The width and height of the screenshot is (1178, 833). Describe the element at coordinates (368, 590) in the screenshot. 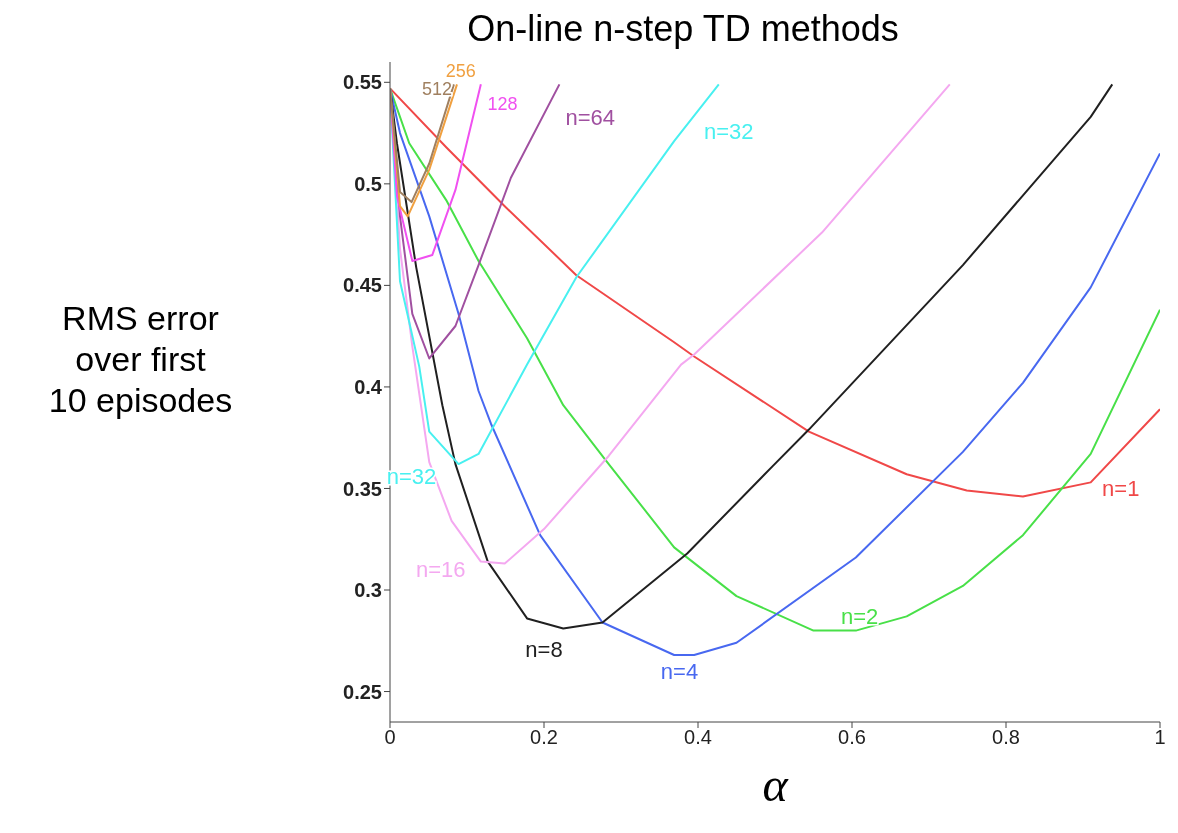

I see `y-tick-label: 0.3` at that location.